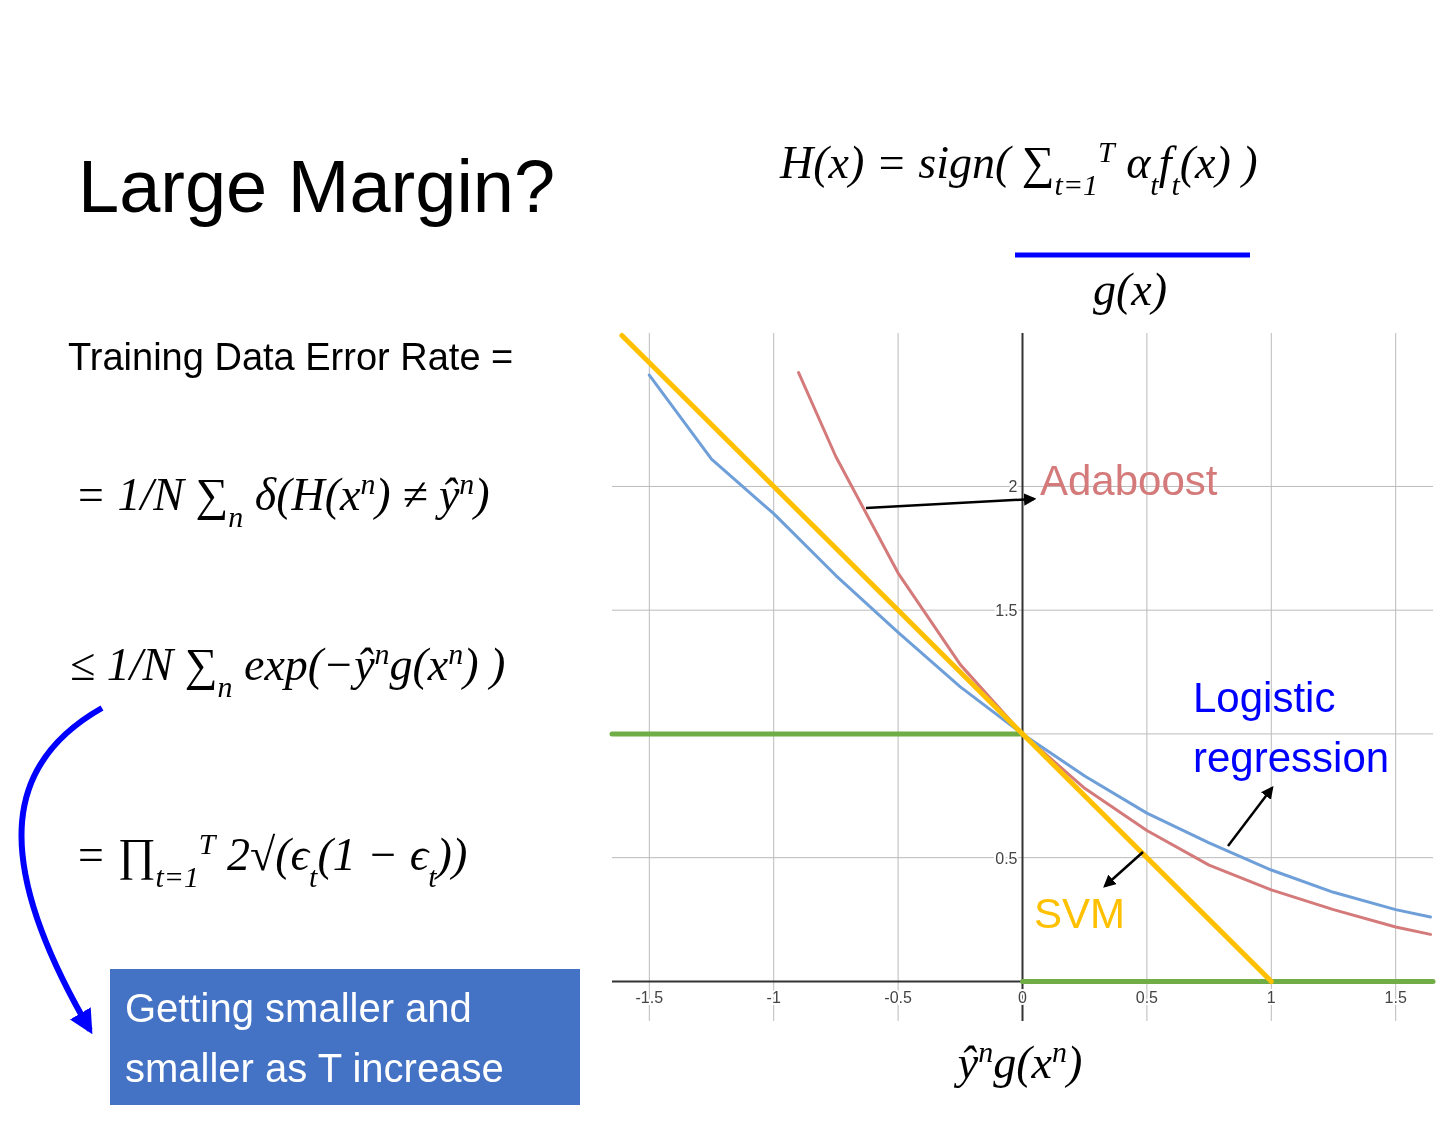 The width and height of the screenshot is (1447, 1139). I want to click on text: Getting smaller and smaller as T increase, so click(314, 1038).